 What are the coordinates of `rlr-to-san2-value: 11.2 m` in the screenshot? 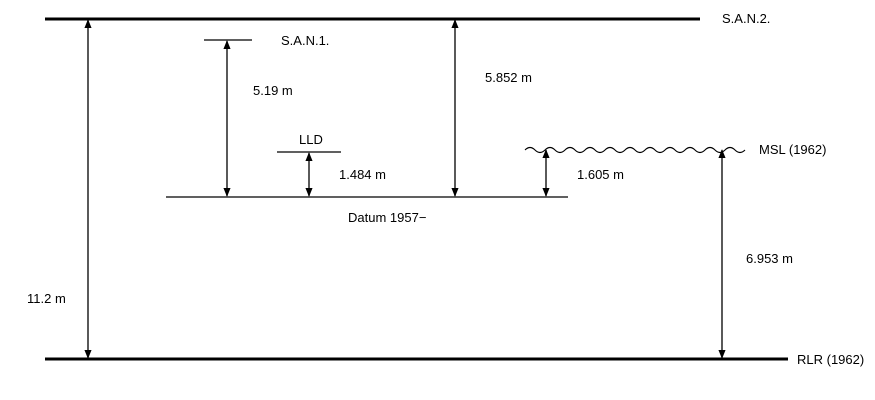 It's located at (46, 298).